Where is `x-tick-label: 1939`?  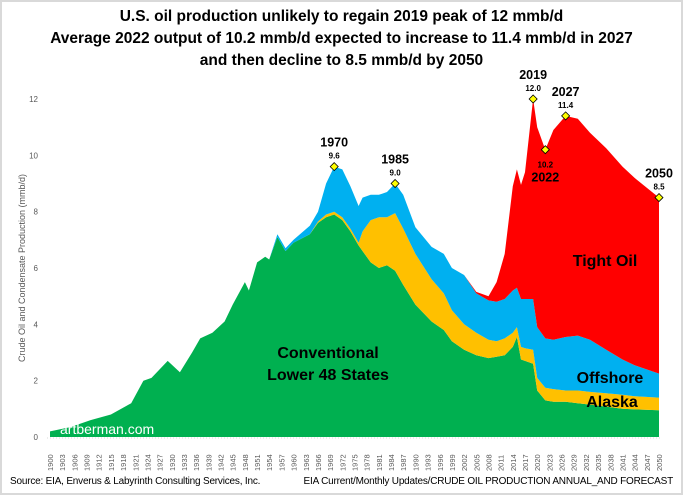 x-tick-label: 1939 is located at coordinates (208, 462).